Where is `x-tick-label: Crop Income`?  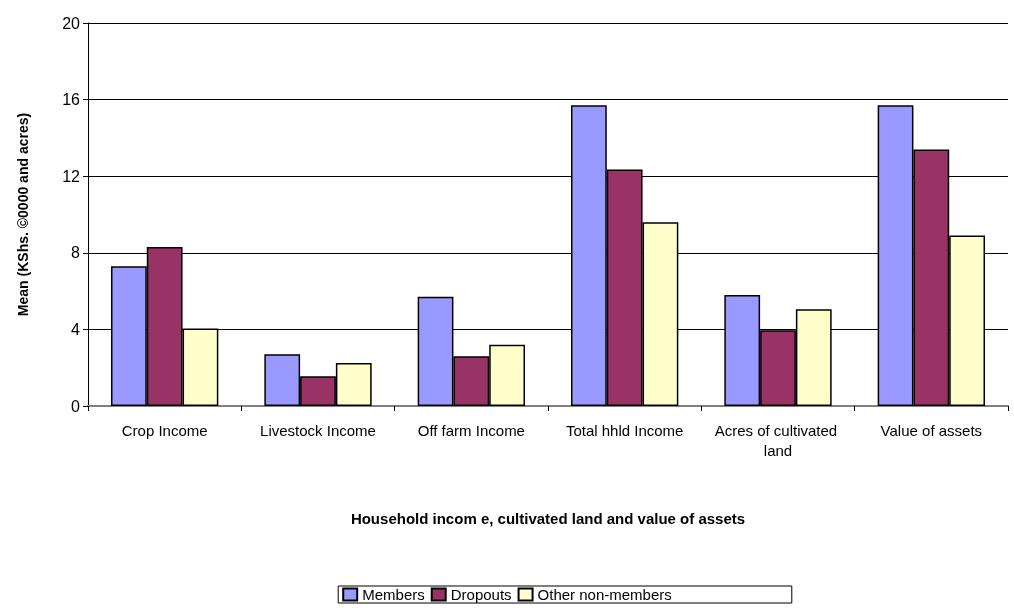
x-tick-label: Crop Income is located at coordinates (164, 430).